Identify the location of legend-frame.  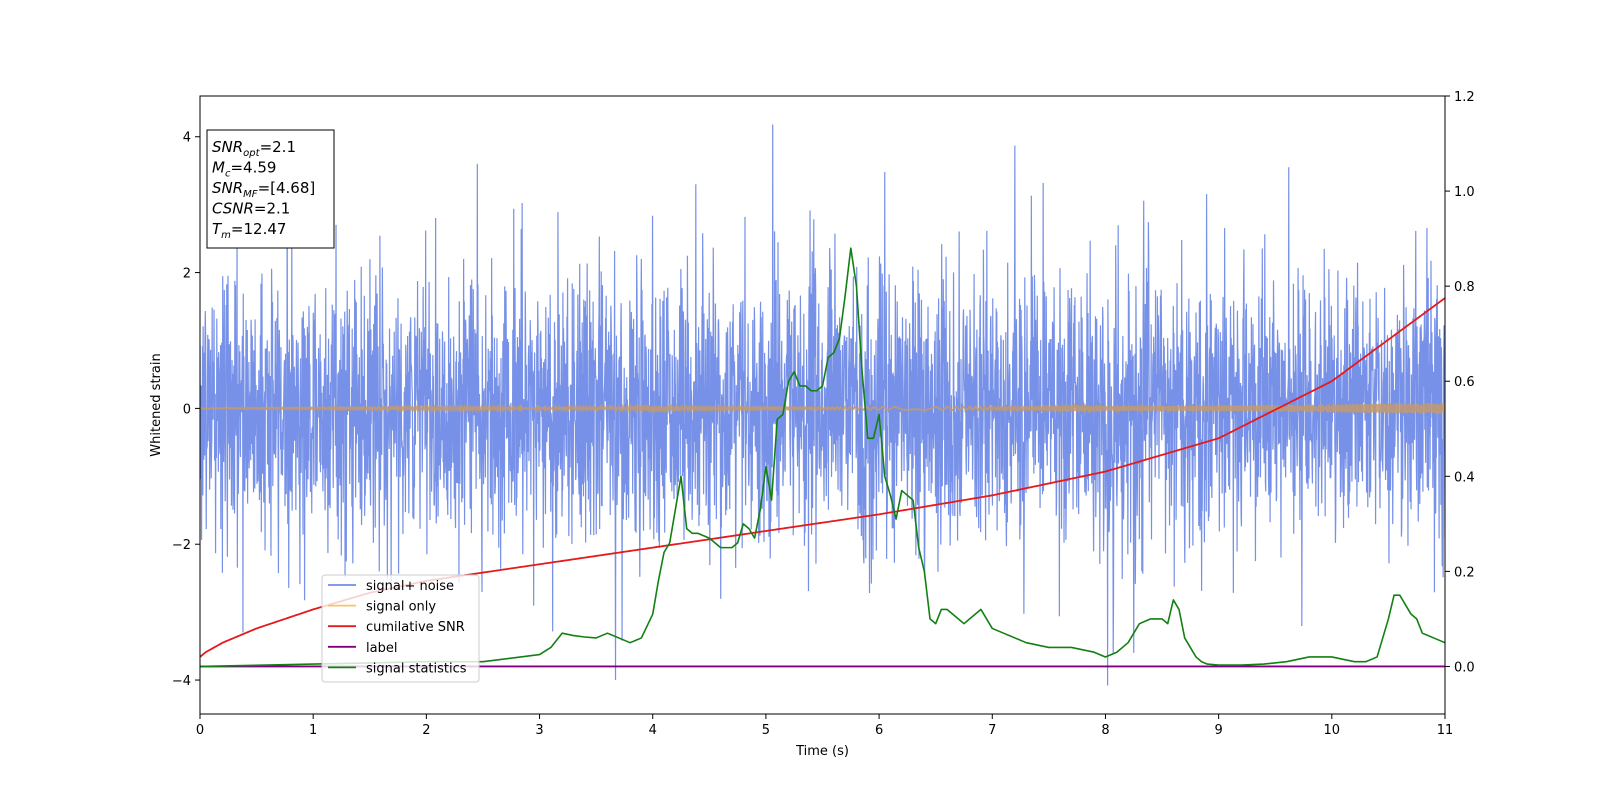
(400, 628).